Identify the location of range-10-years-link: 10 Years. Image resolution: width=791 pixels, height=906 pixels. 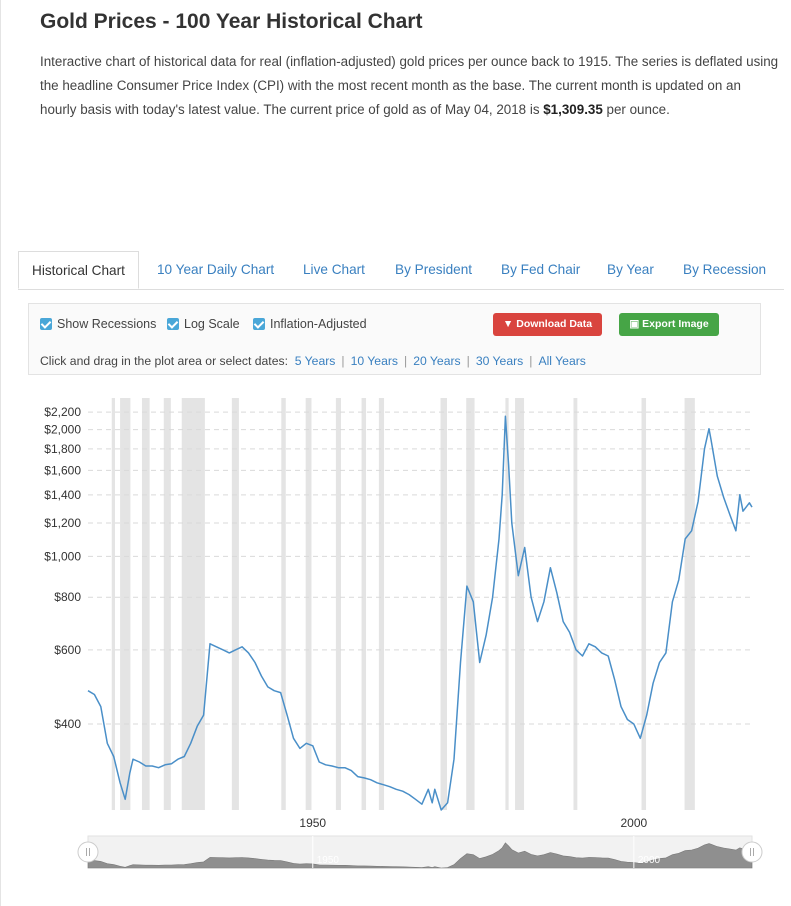
(374, 361).